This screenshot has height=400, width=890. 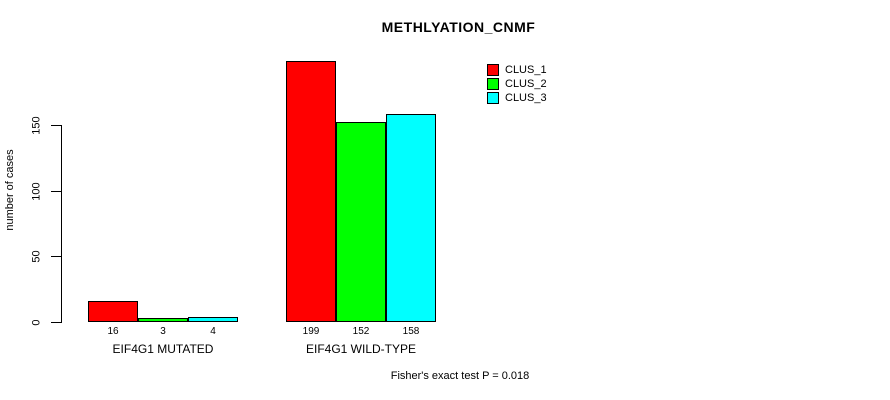 What do you see at coordinates (311, 191) in the screenshot?
I see `bar-clus-1-eif4g1-wild-type` at bounding box center [311, 191].